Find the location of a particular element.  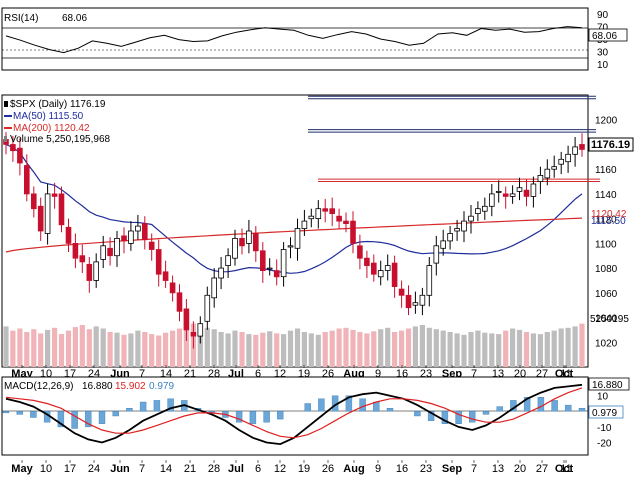

macd-y-axis: 100-10-20 is located at coordinates (604, 421).